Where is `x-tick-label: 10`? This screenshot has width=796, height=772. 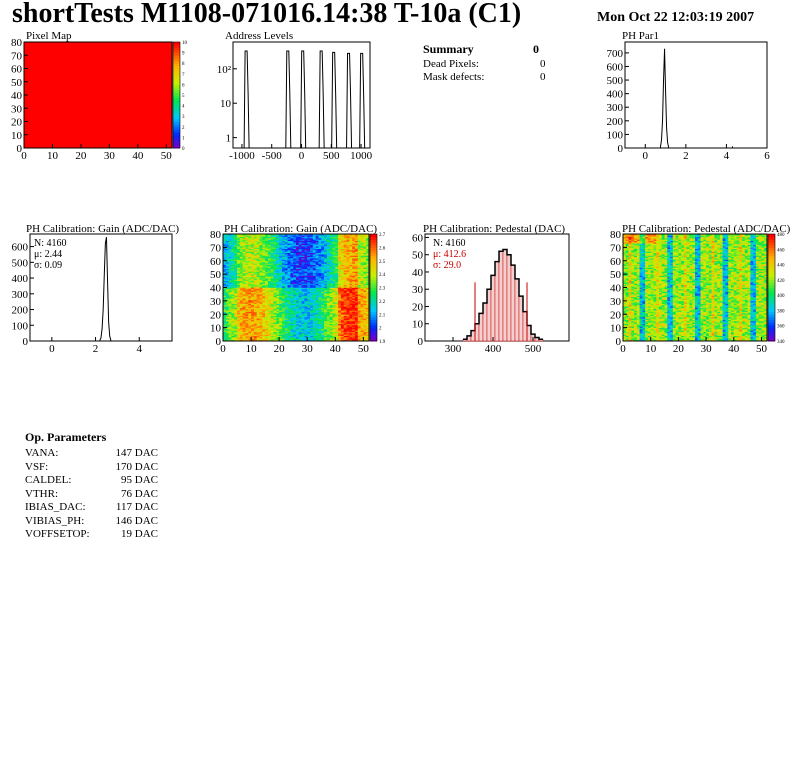
x-tick-label: 10 is located at coordinates (252, 349).